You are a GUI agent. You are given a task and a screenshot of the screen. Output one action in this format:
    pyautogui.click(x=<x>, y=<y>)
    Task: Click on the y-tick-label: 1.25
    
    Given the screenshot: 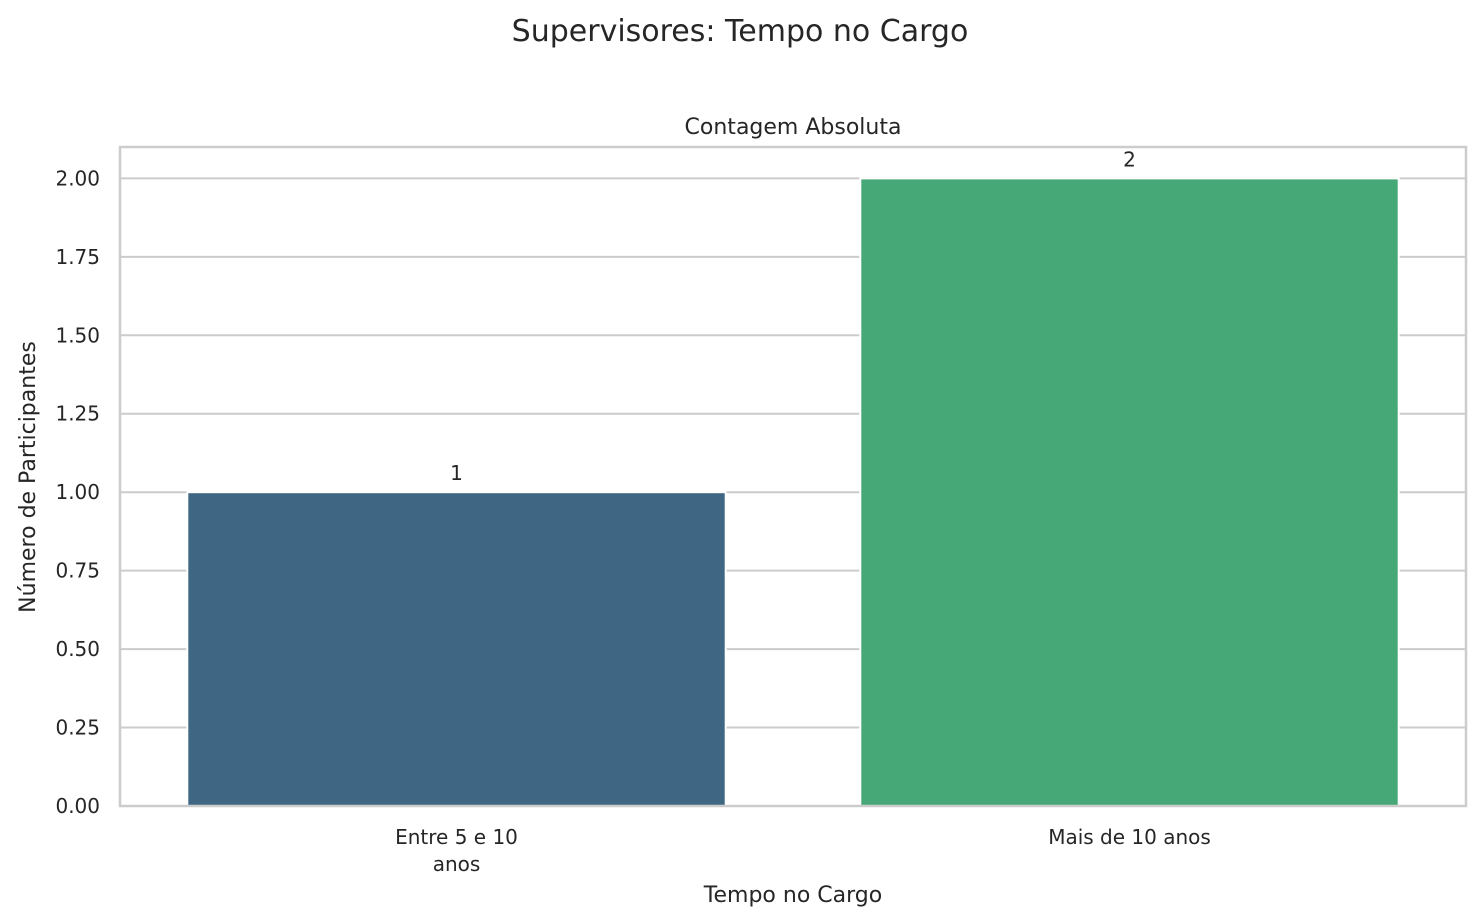 What is the action you would take?
    pyautogui.click(x=77, y=414)
    